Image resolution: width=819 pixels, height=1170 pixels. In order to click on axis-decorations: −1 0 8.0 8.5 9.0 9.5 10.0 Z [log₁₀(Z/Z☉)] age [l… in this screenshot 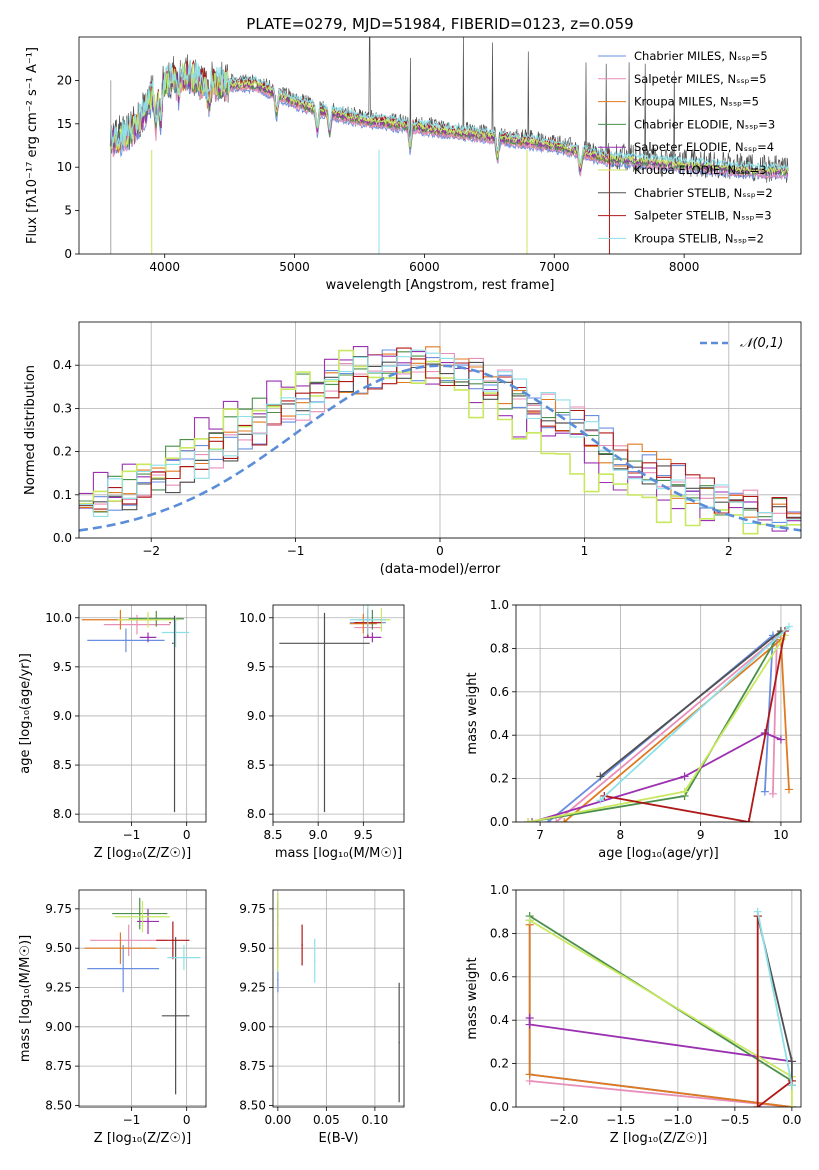, I will do `click(104, 736)`.